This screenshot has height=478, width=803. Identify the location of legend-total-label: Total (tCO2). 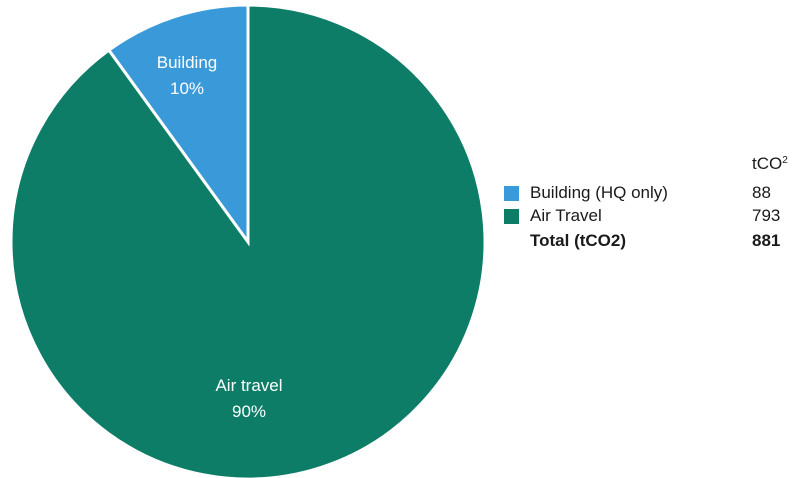
(578, 240).